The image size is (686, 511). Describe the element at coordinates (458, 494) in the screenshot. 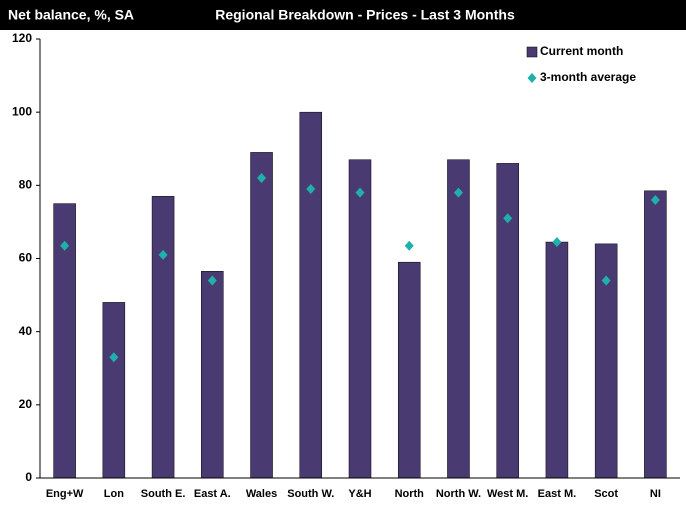

I see `x-tick-label: North W.` at that location.